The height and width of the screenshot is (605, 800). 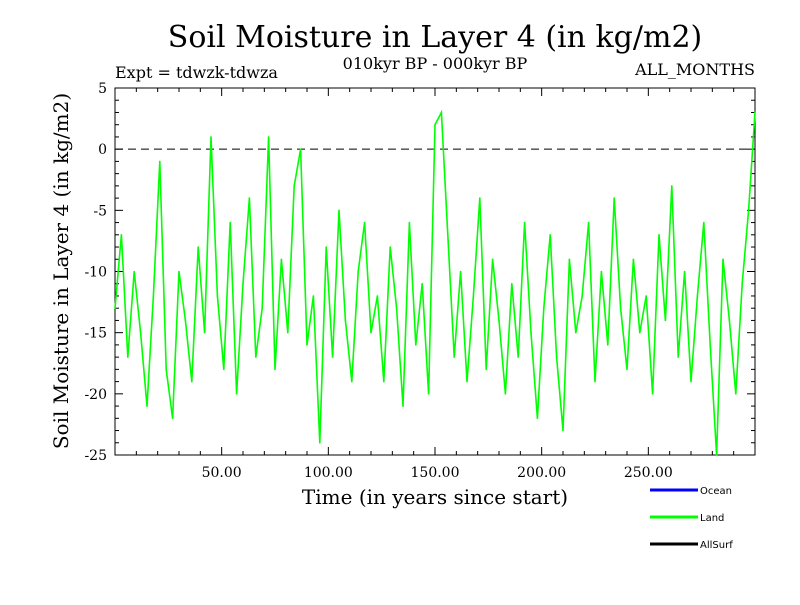 What do you see at coordinates (328, 473) in the screenshot?
I see `x-tick-label: 100.00` at bounding box center [328, 473].